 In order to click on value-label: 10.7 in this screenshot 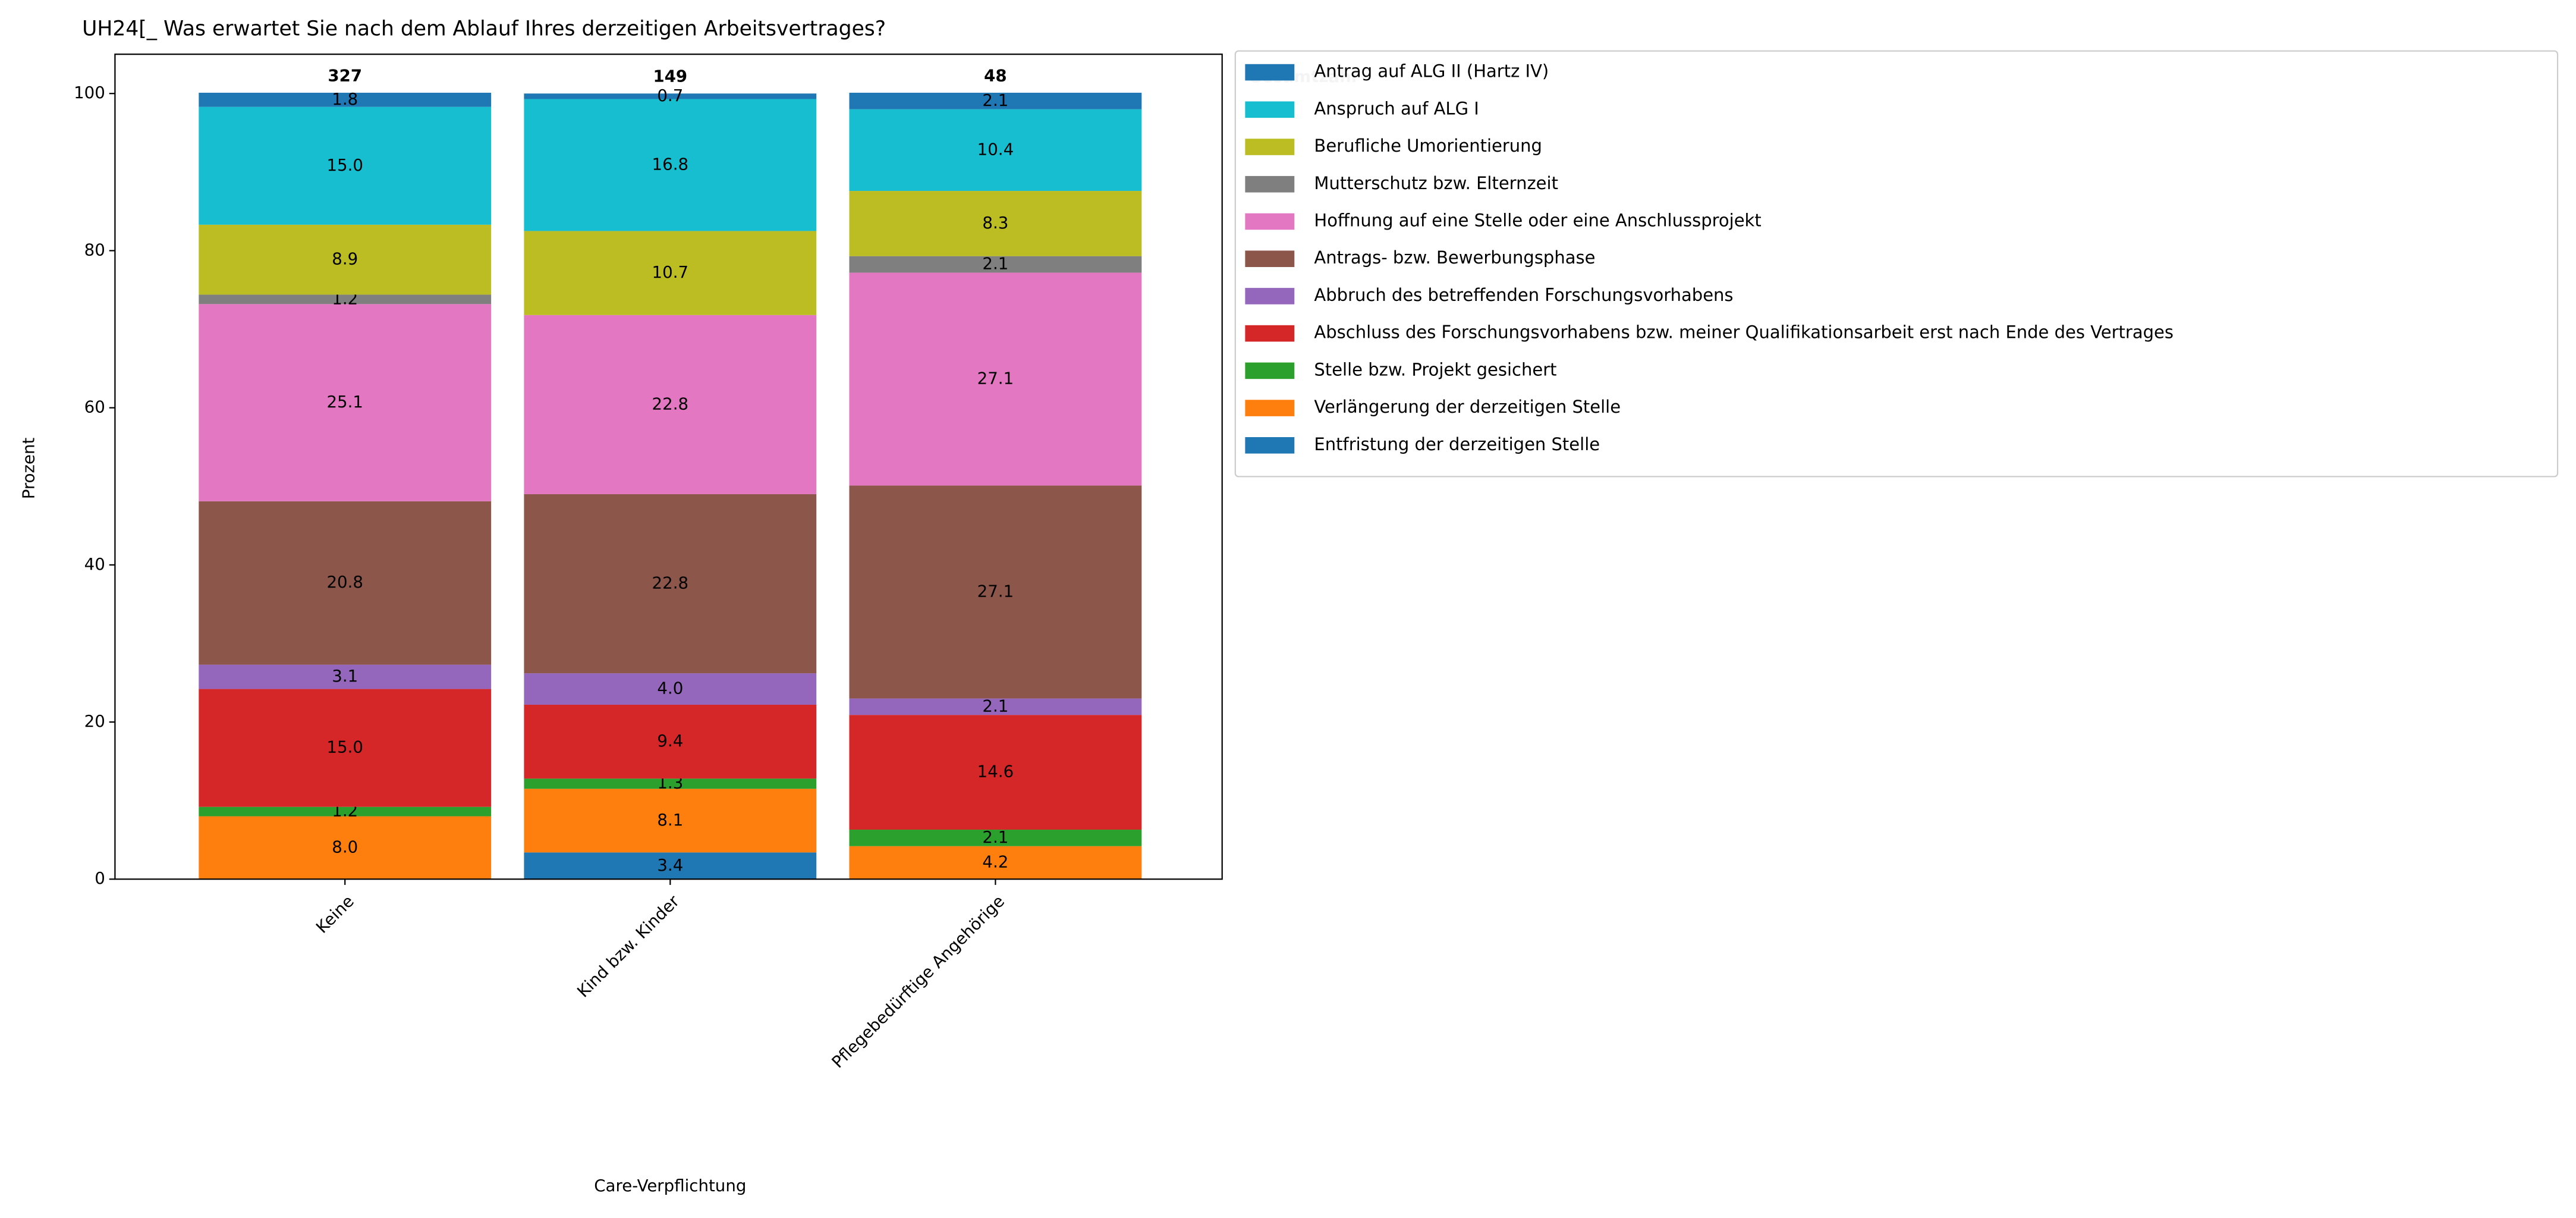, I will do `click(670, 272)`.